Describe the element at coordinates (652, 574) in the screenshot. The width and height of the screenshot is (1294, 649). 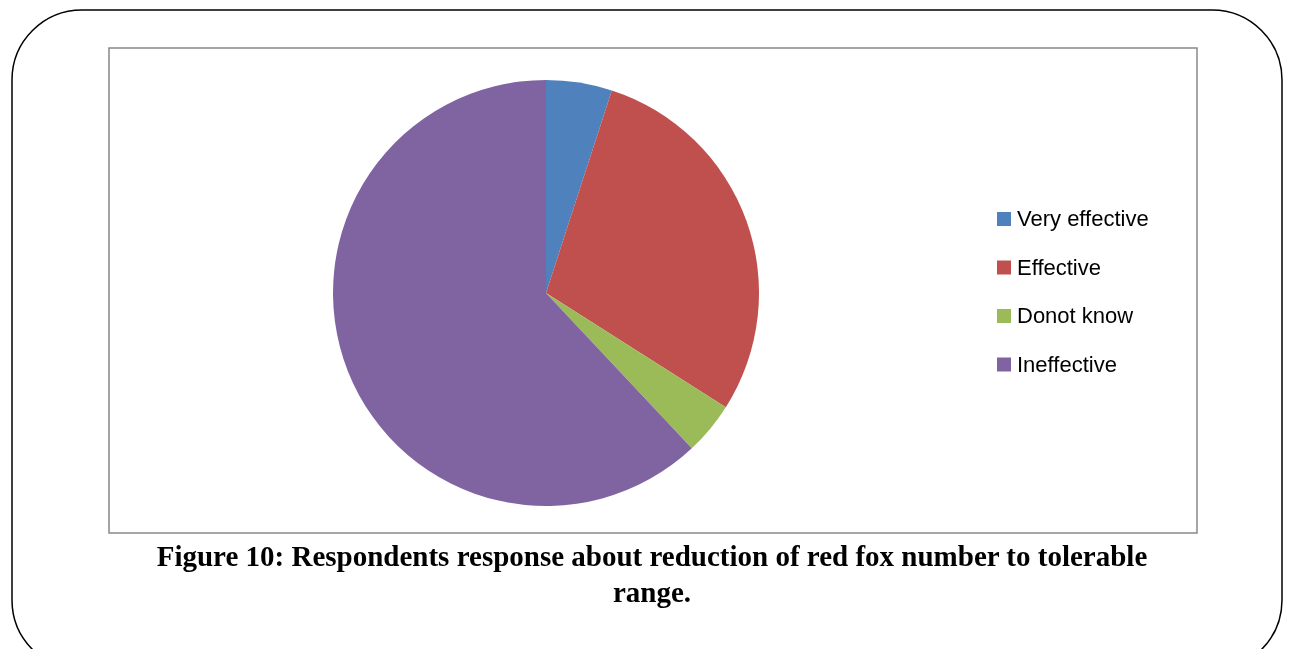
I see `text: Figure 10: Respondents response about reduction of red fox number to tolerable range.` at that location.